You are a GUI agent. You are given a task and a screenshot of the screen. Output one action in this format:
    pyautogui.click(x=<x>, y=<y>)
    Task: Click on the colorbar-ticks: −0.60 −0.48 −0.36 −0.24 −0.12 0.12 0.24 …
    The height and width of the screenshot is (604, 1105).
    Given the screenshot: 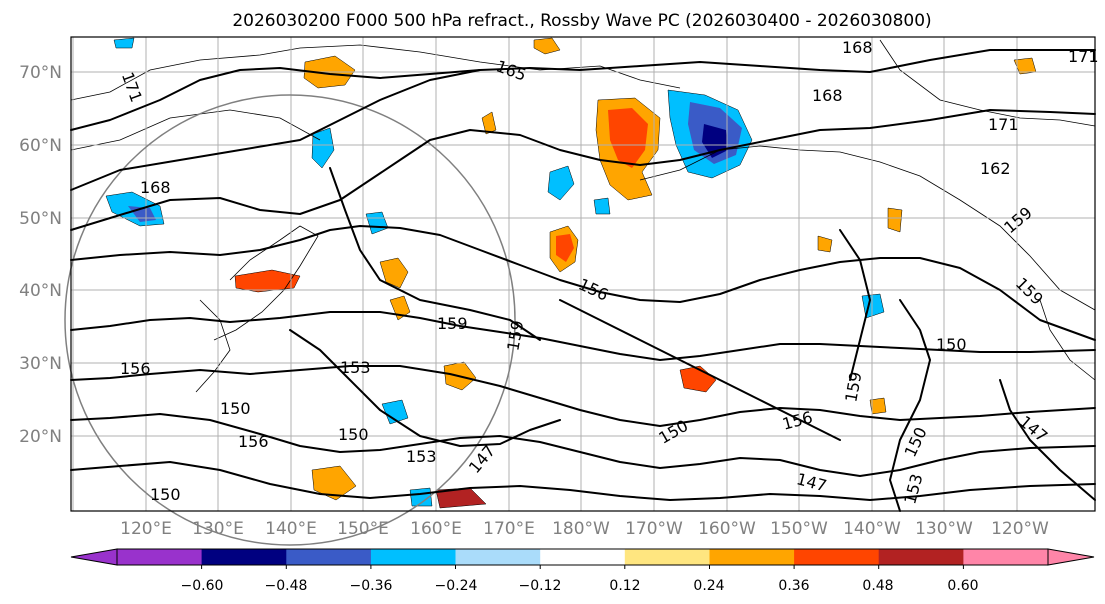 What is the action you would take?
    pyautogui.click(x=580, y=586)
    